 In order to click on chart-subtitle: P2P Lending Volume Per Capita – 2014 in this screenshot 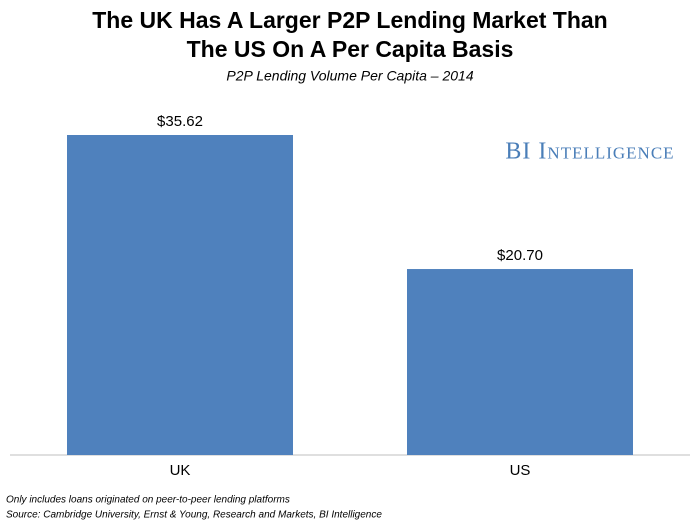, I will do `click(349, 76)`.